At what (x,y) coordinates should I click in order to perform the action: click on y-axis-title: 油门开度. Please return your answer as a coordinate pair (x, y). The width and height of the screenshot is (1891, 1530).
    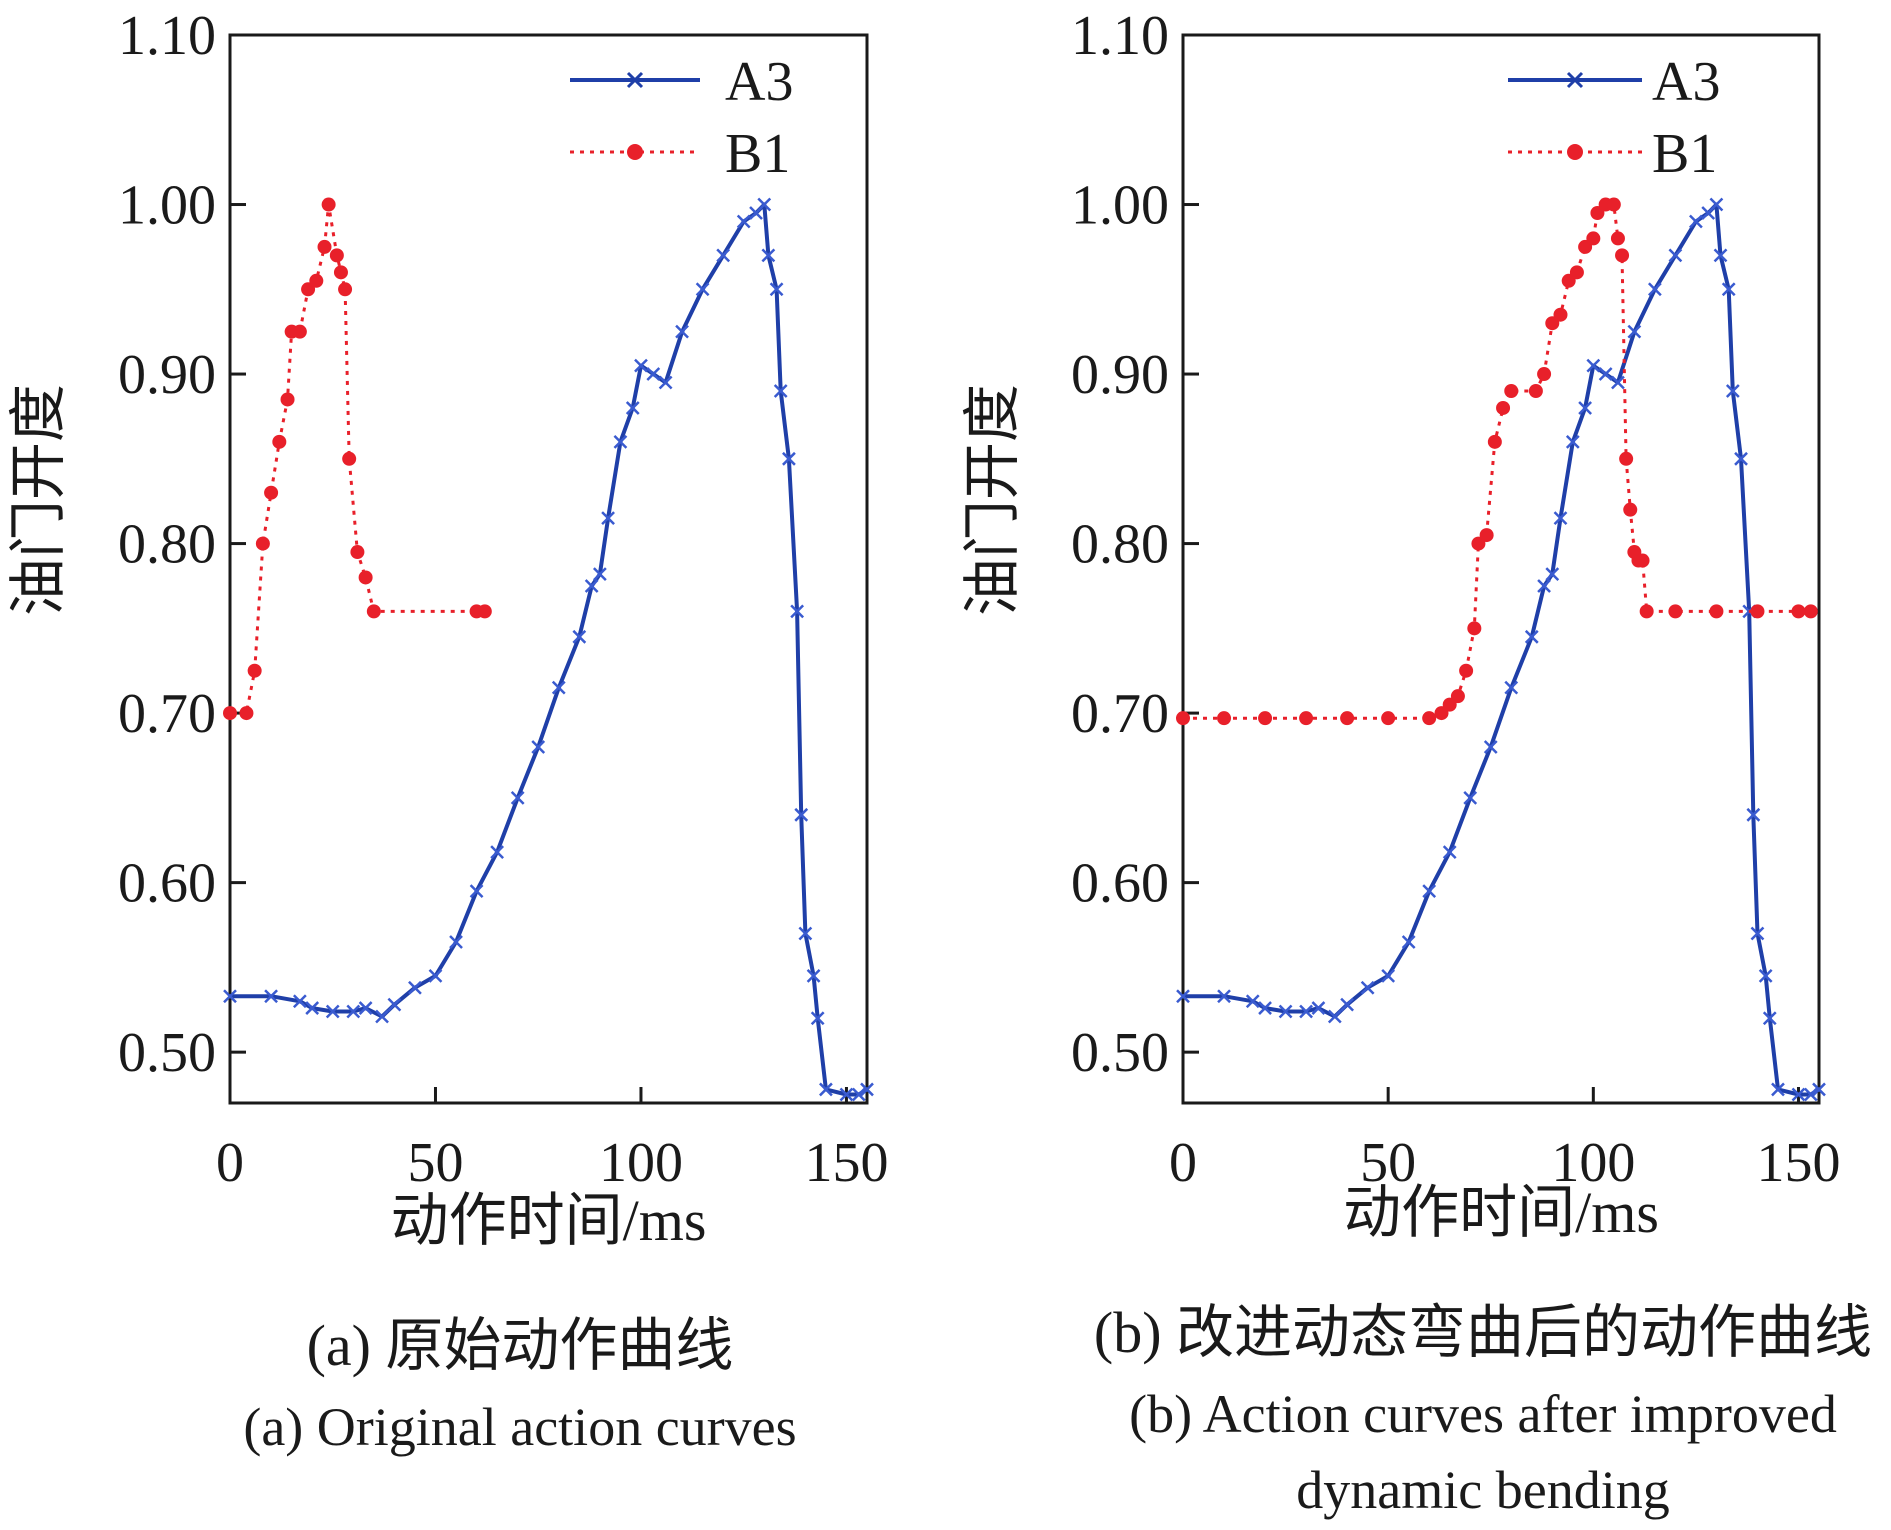
    Looking at the image, I should click on (992, 500).